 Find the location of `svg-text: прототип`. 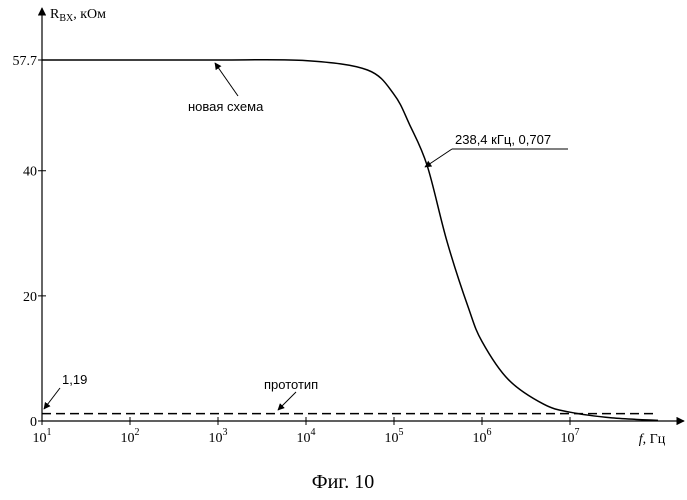

svg-text: прототип is located at coordinates (291, 384).